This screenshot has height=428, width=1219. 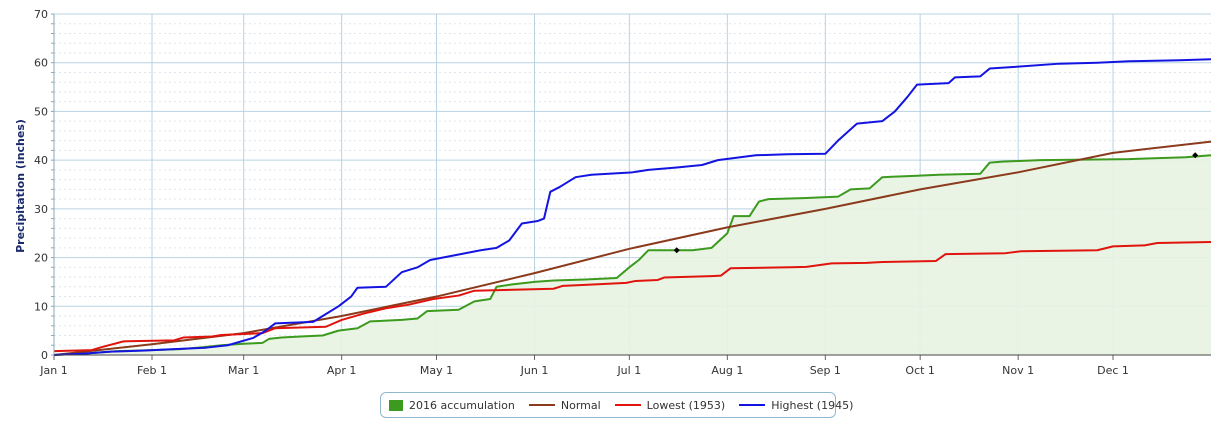 I want to click on x-tick-label: Jun 1, so click(x=534, y=370).